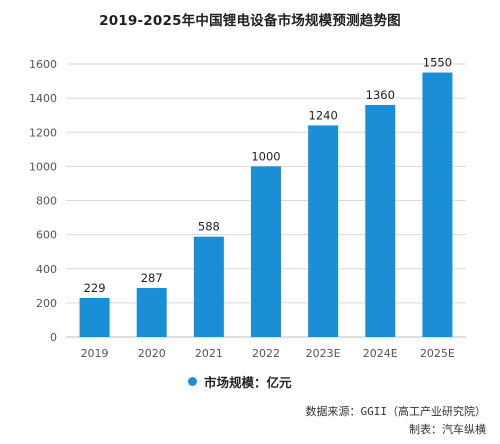 Image resolution: width=500 pixels, height=444 pixels. I want to click on y-tick-label: 200, so click(46, 303).